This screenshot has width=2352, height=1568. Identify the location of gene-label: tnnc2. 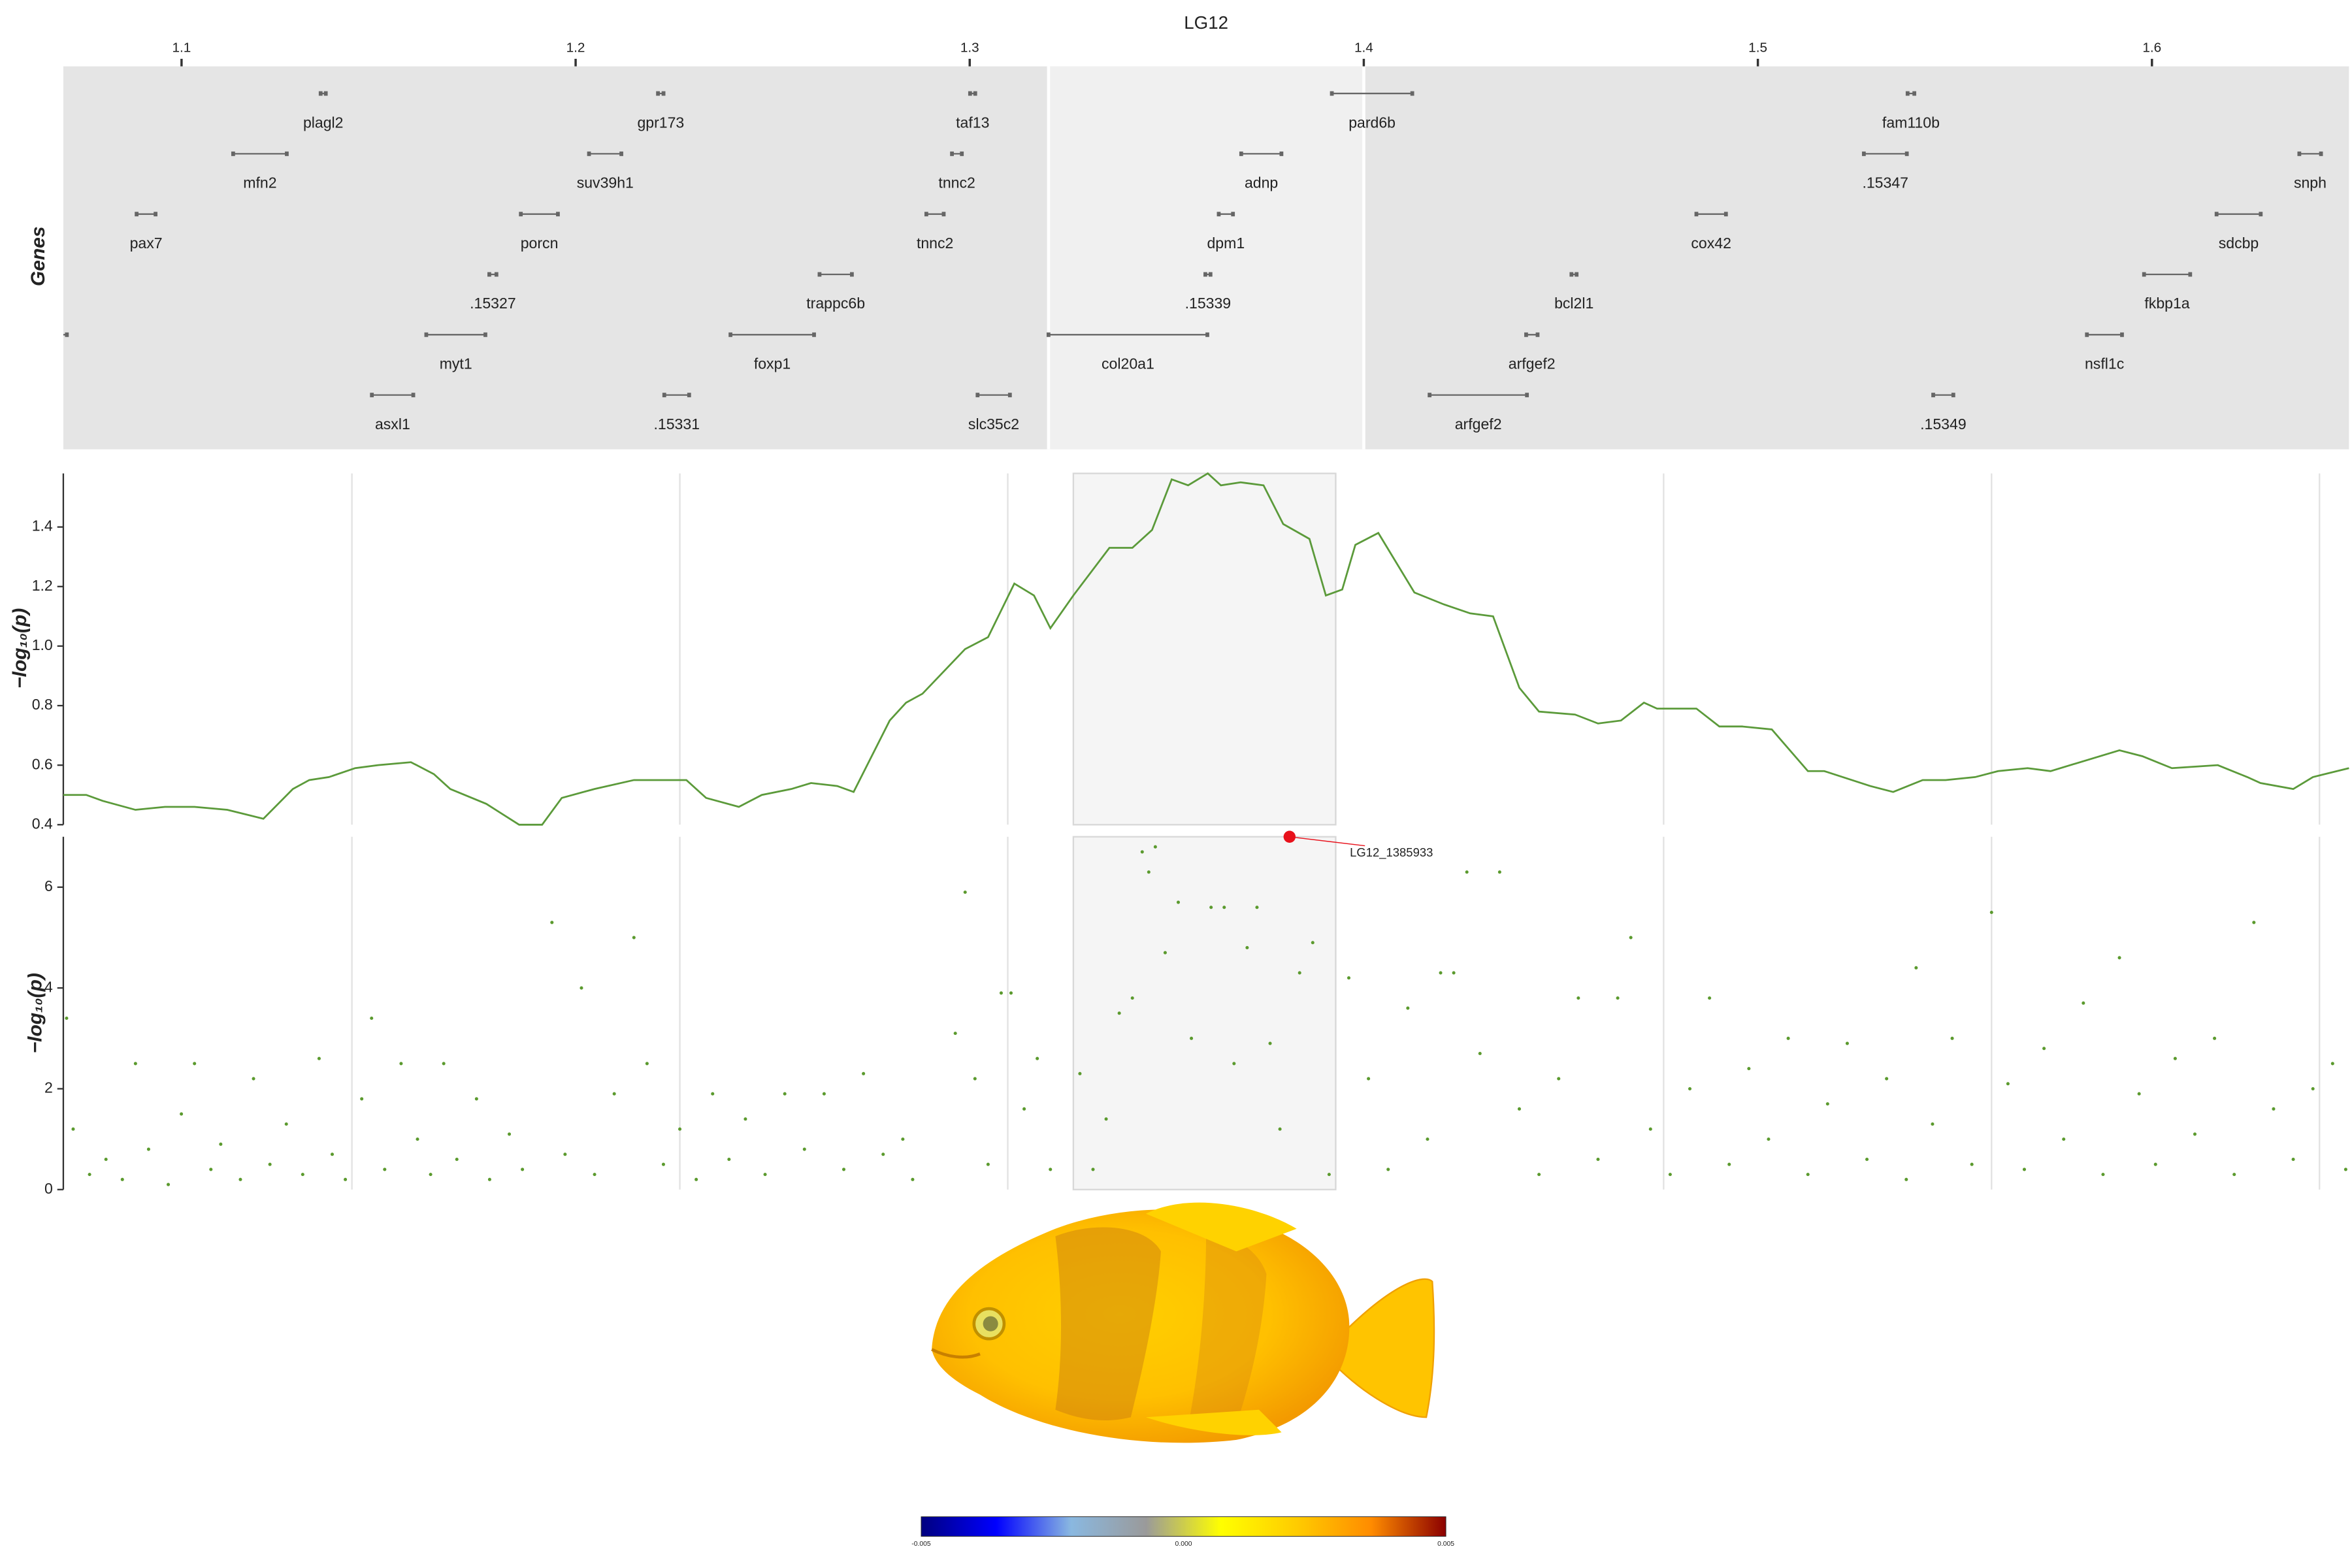
(935, 243).